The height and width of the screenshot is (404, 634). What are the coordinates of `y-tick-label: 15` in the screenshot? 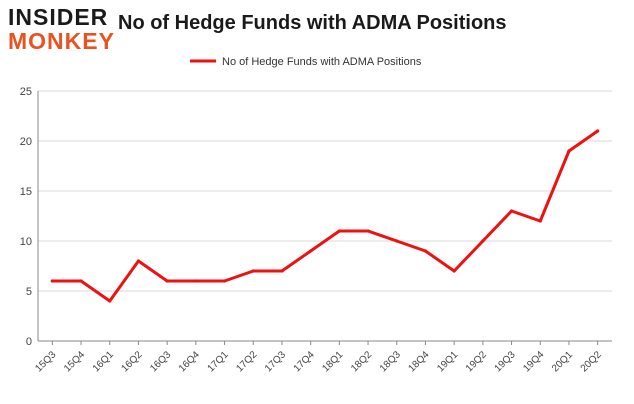 It's located at (26, 192).